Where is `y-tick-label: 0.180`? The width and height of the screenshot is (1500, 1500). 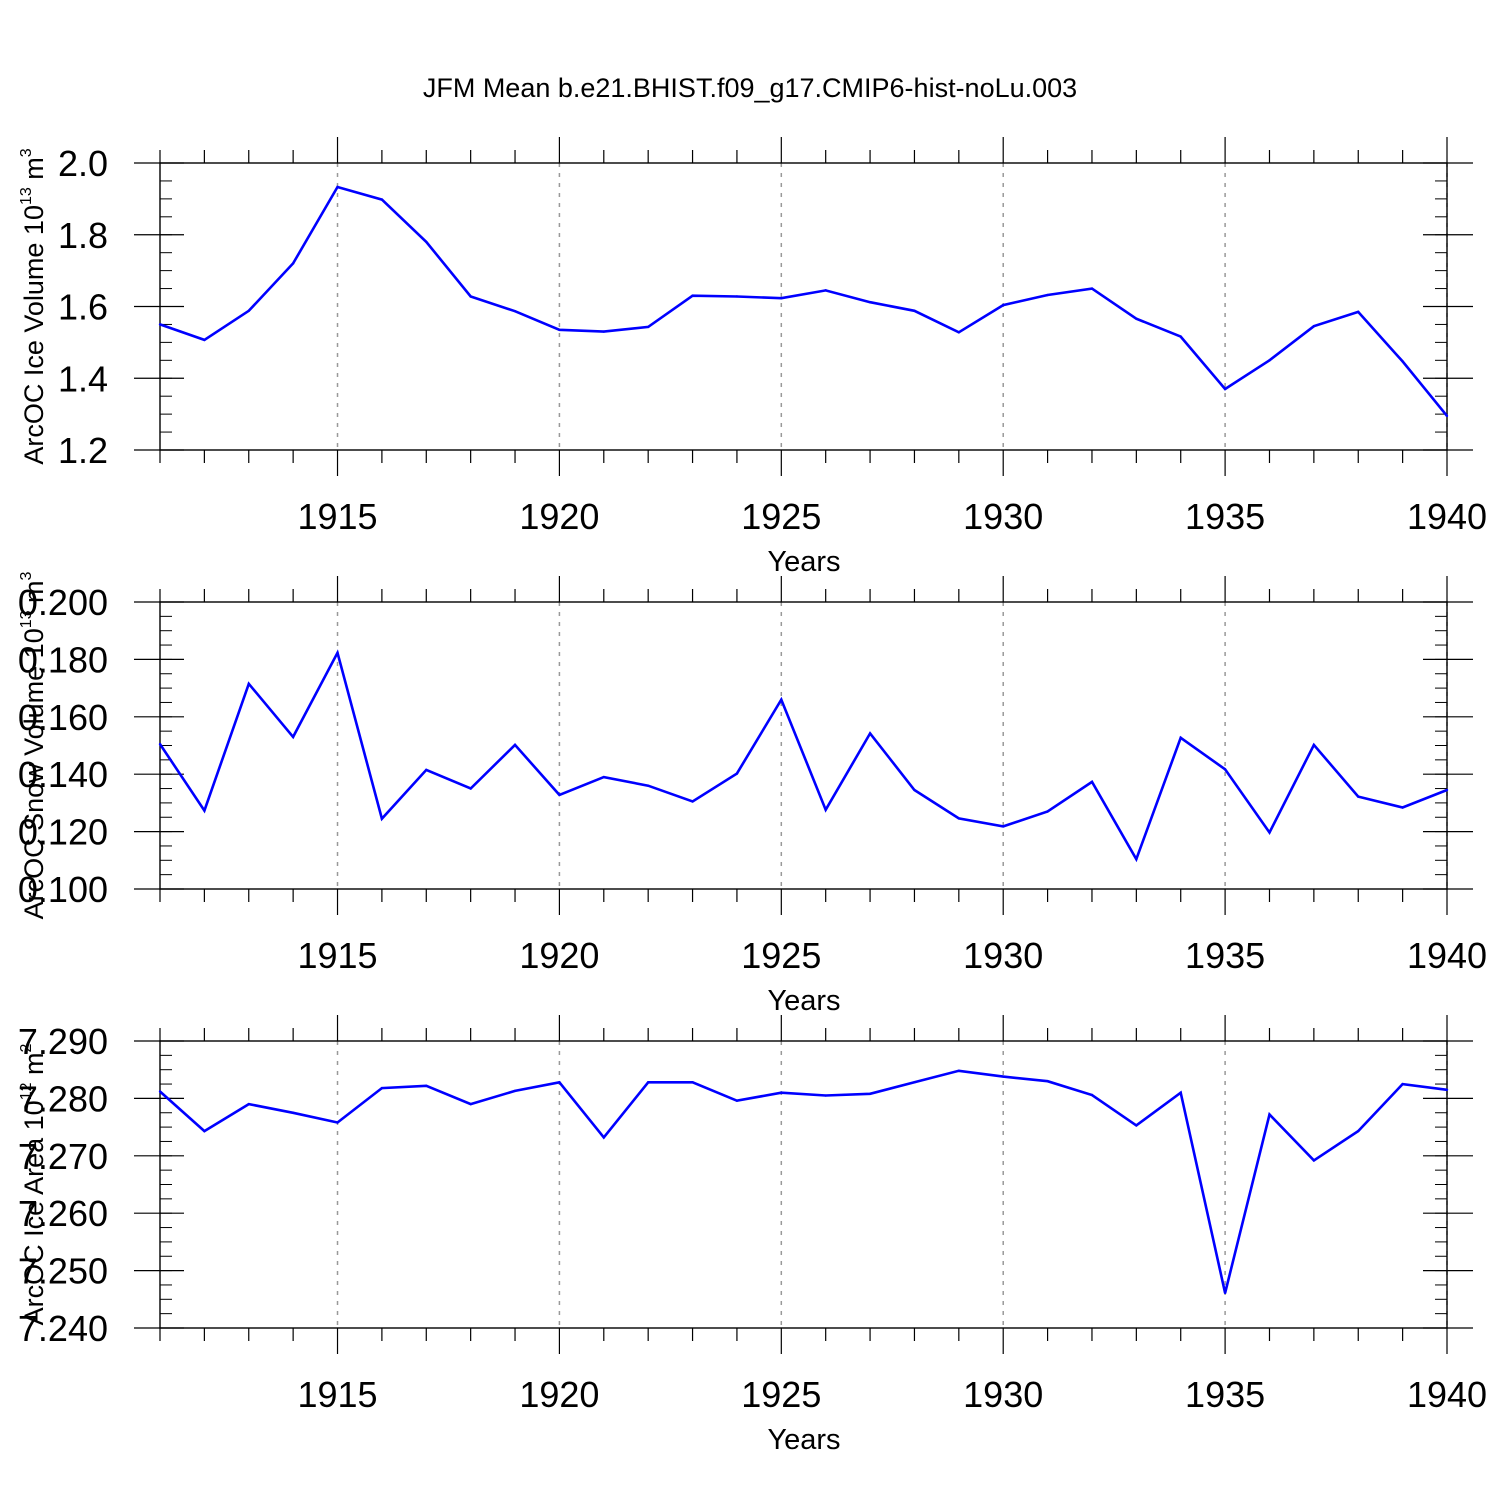 y-tick-label: 0.180 is located at coordinates (63, 659).